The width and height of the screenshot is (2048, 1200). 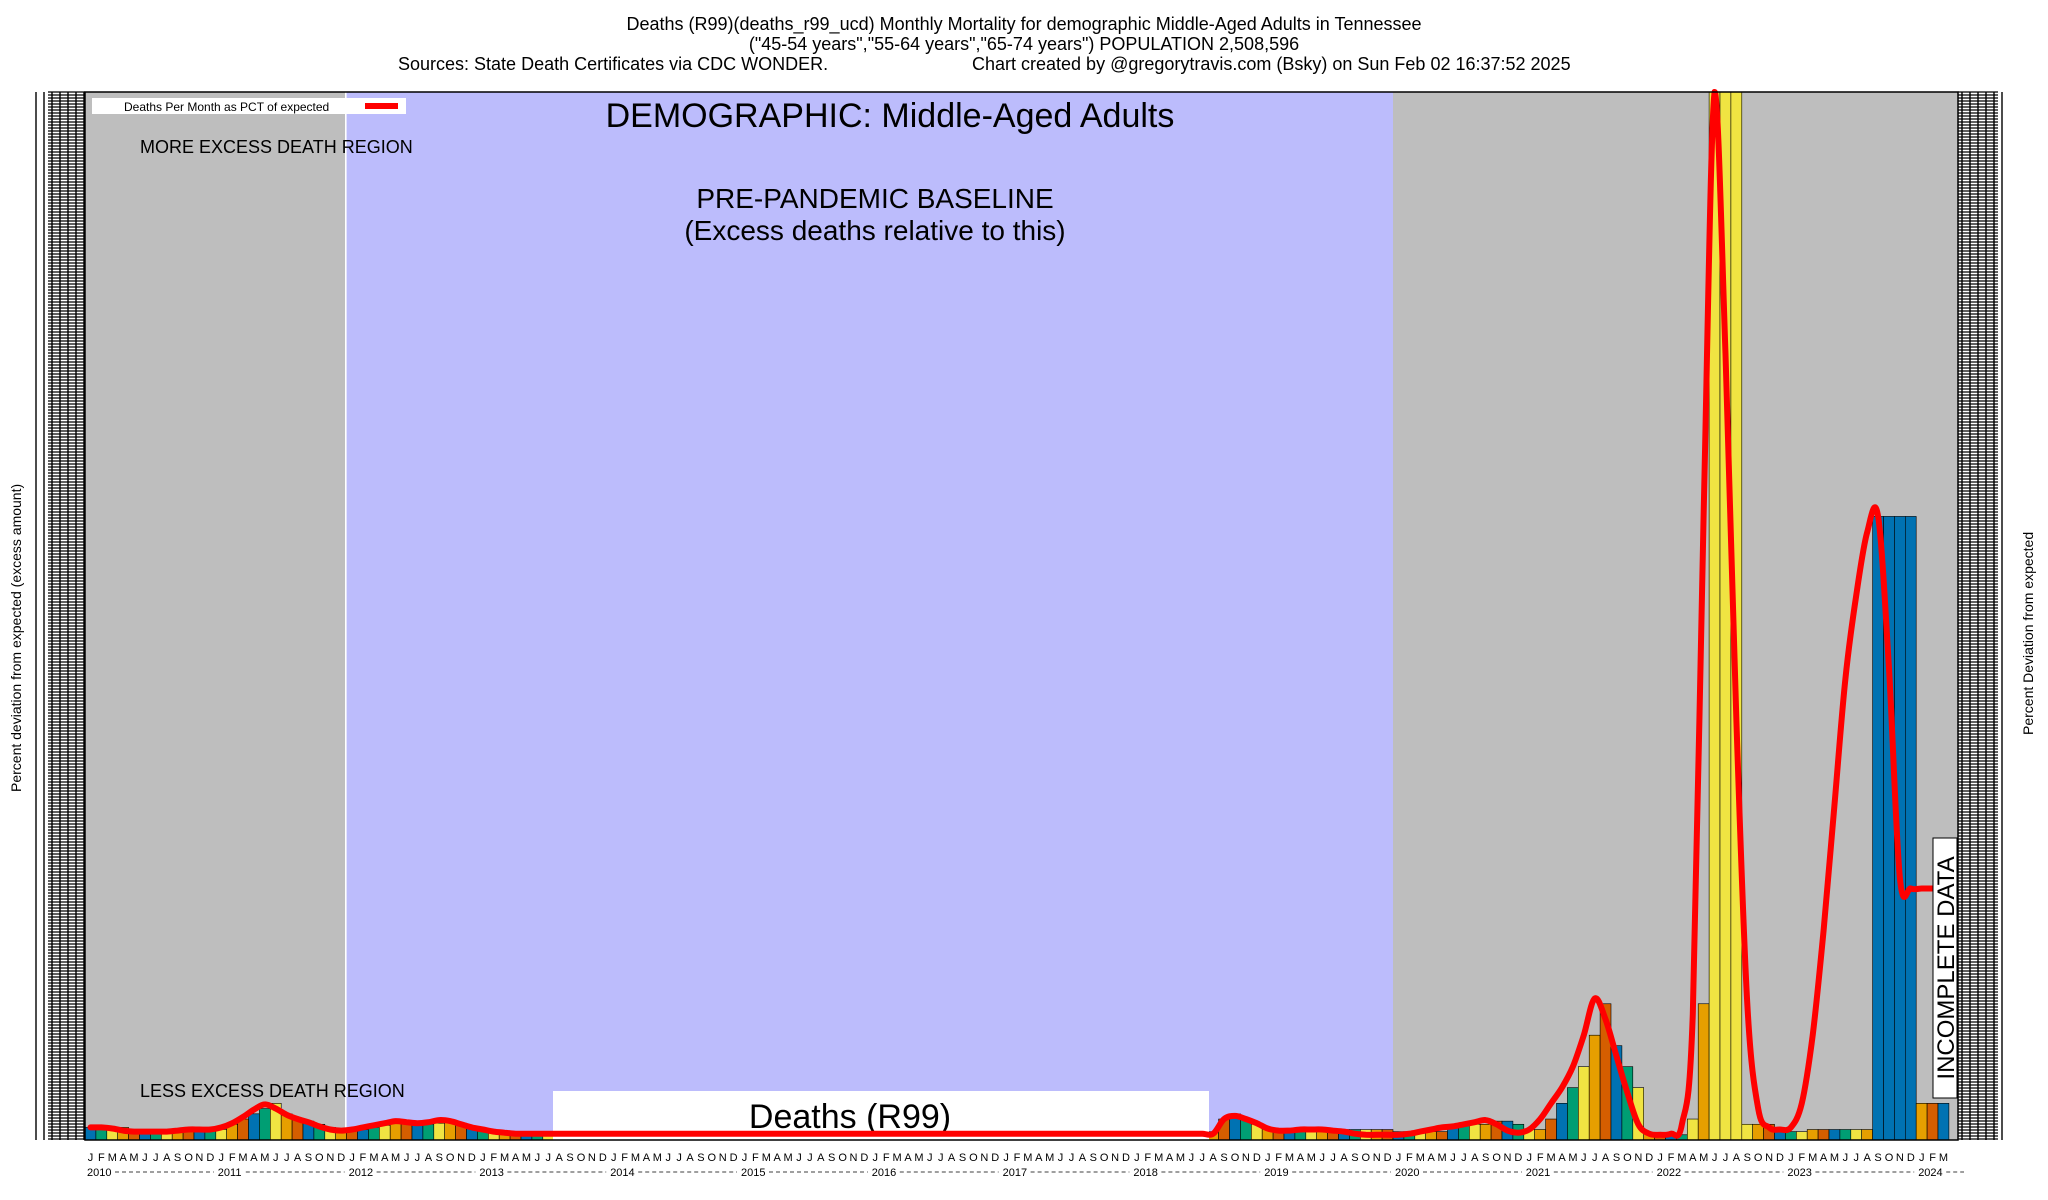 What do you see at coordinates (60, 615) in the screenshot?
I see `left-axis-ticks` at bounding box center [60, 615].